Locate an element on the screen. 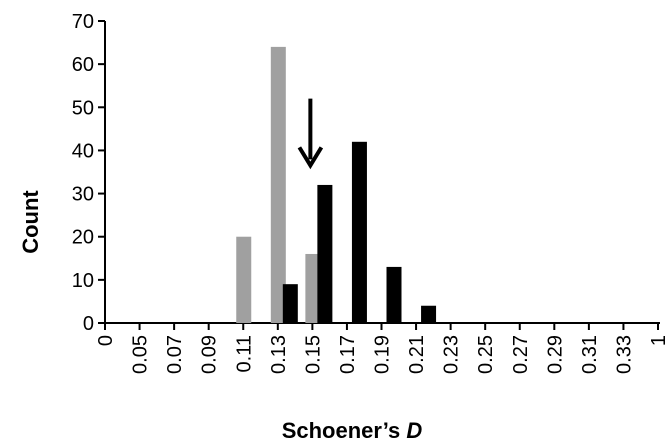 The image size is (667, 448). x-axis-title-italic: D is located at coordinates (414, 430).